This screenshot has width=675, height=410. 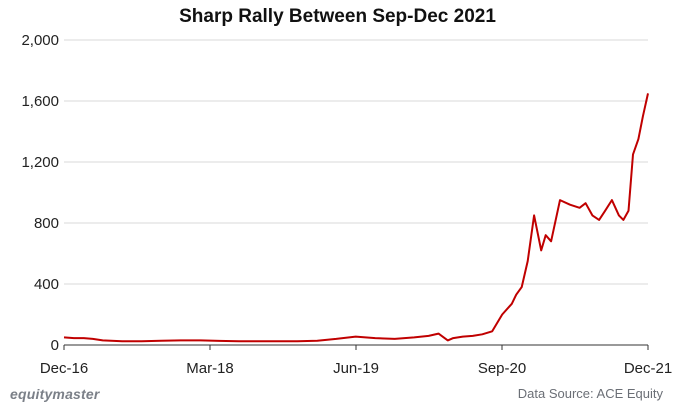 I want to click on data-source-text: Data Source: ACE Equity, so click(x=590, y=393).